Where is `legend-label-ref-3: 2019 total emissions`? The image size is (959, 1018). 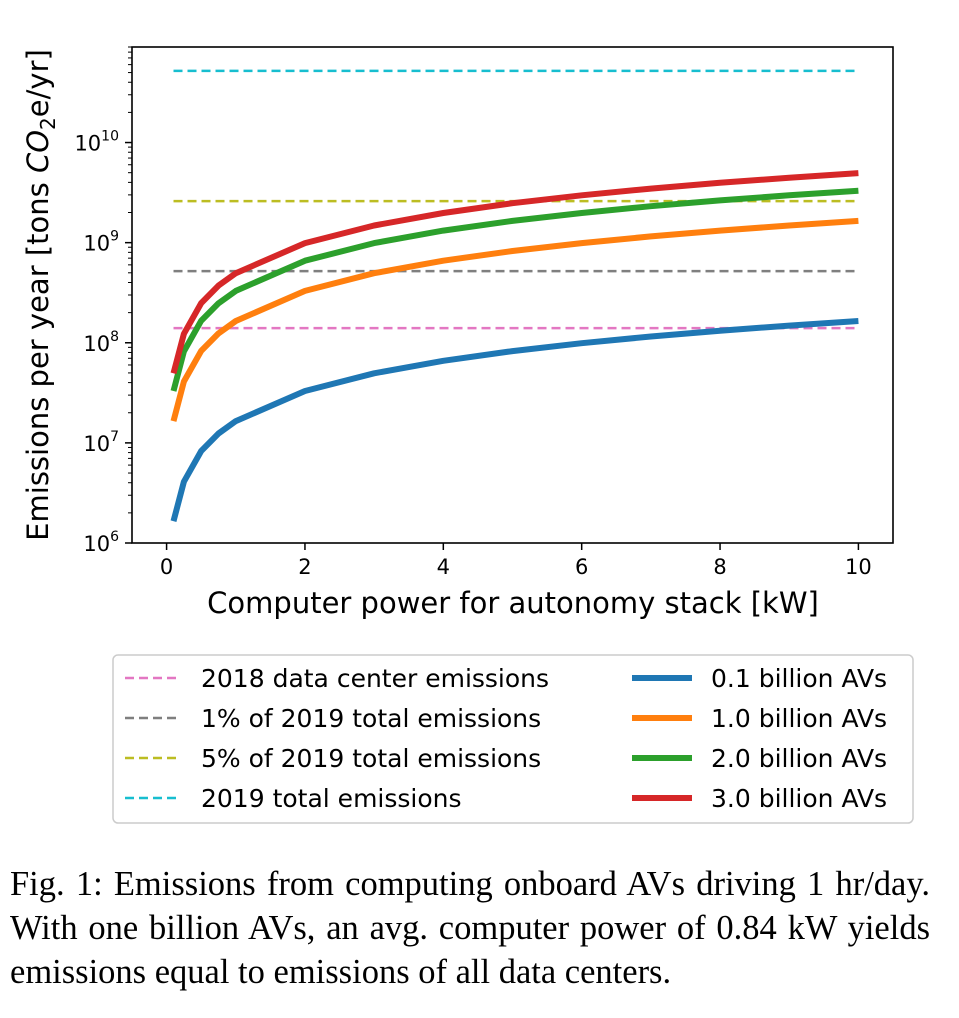 legend-label-ref-3: 2019 total emissions is located at coordinates (331, 798).